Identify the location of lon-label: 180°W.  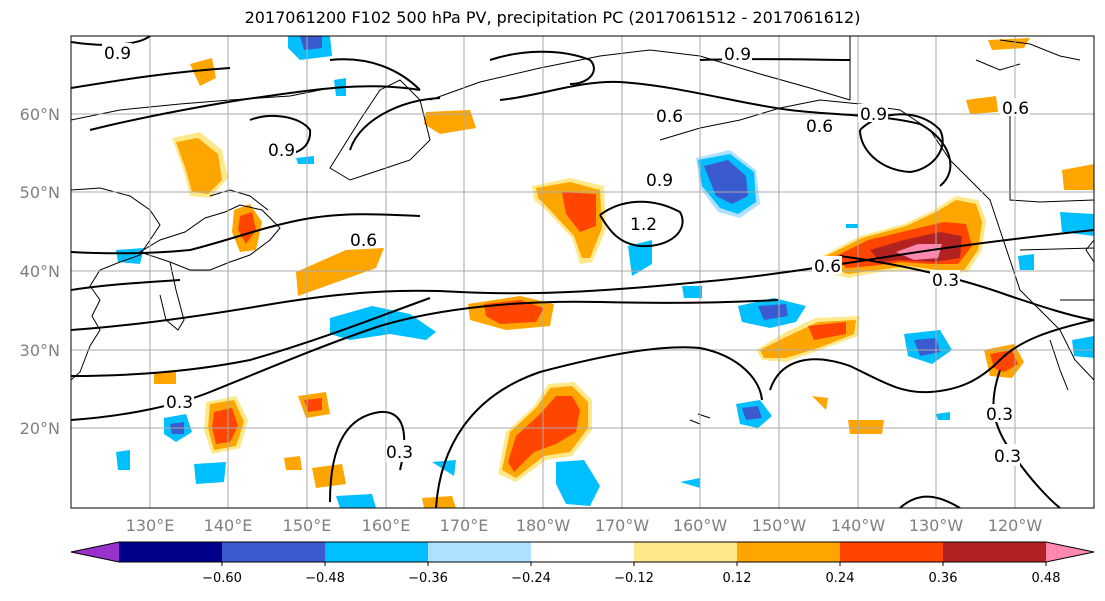
(543, 525).